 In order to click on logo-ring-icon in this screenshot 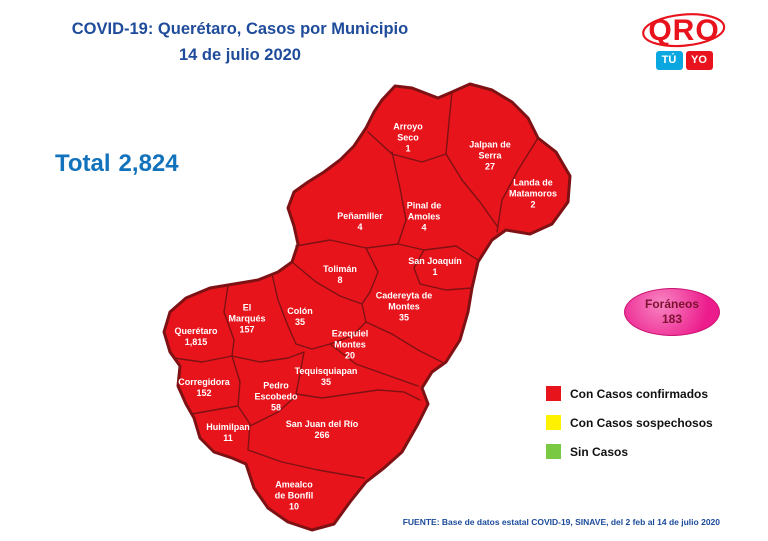, I will do `click(684, 30)`.